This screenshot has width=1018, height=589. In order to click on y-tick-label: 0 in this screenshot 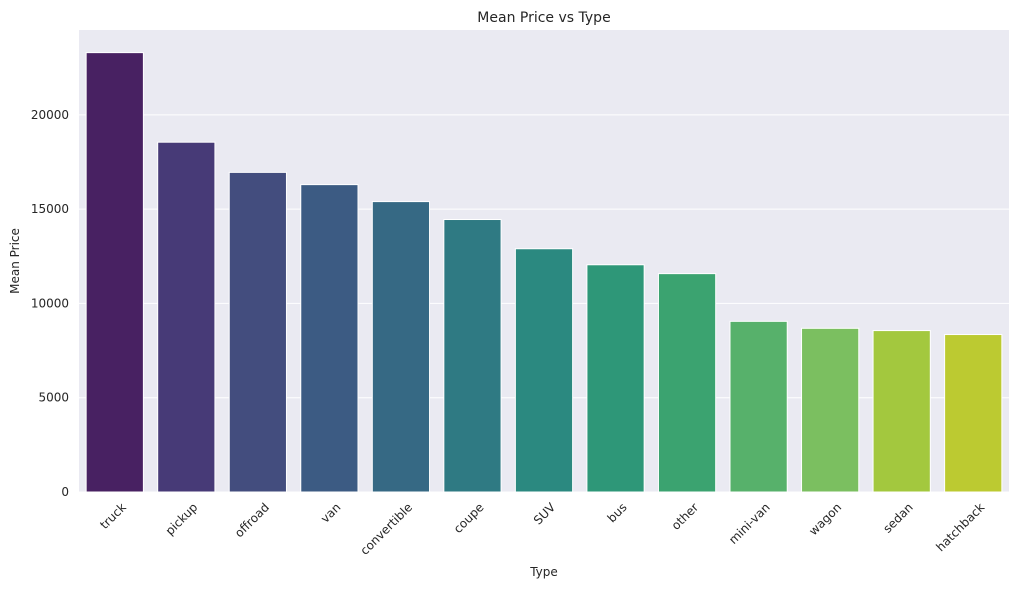, I will do `click(65, 492)`.